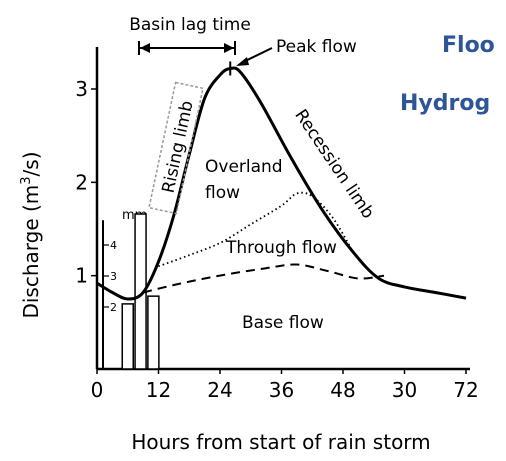 This screenshot has width=506, height=461. Describe the element at coordinates (190, 25) in the screenshot. I see `basin-lag-label: Basin lag time` at that location.